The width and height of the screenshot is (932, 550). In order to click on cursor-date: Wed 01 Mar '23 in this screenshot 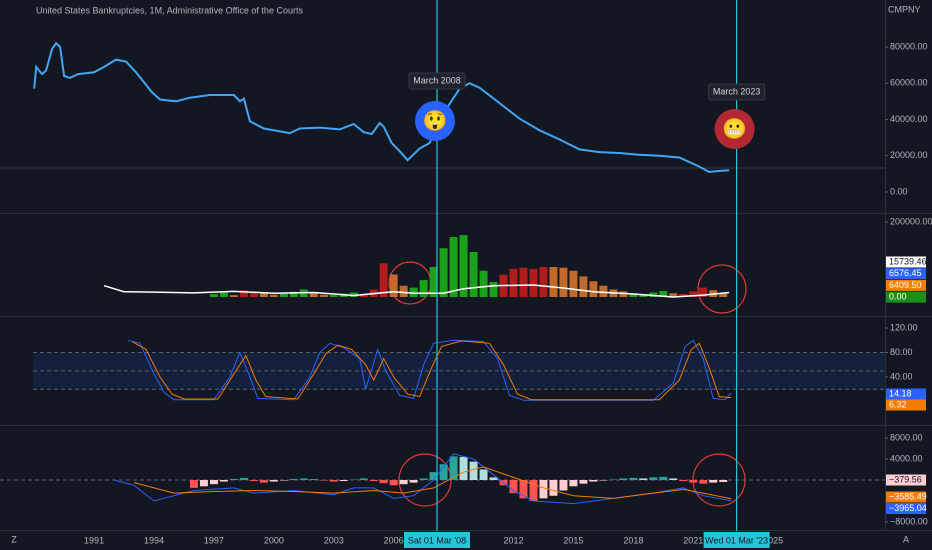, I will do `click(736, 540)`.